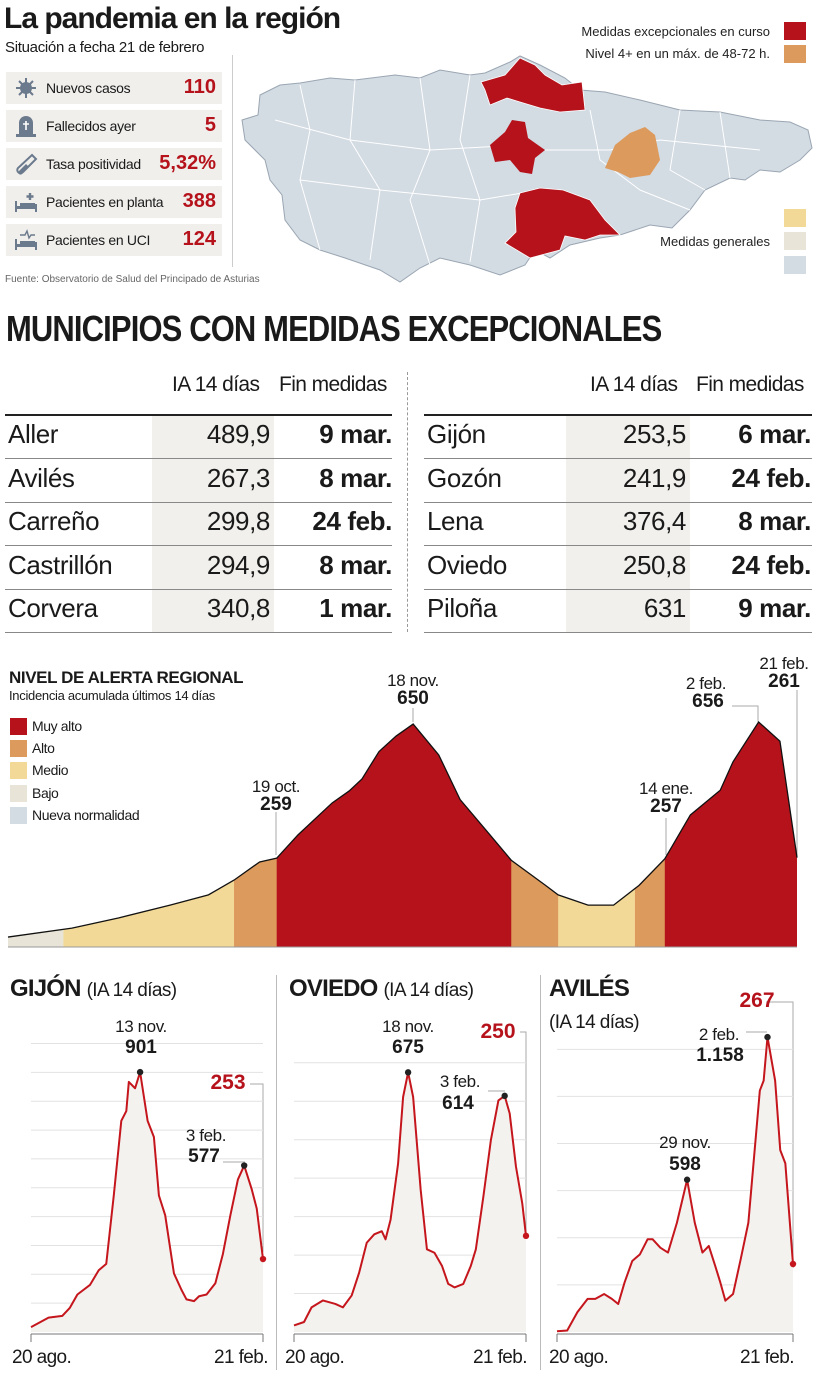 The image size is (816, 1374). What do you see at coordinates (27, 164) in the screenshot?
I see `test-tube-icon` at bounding box center [27, 164].